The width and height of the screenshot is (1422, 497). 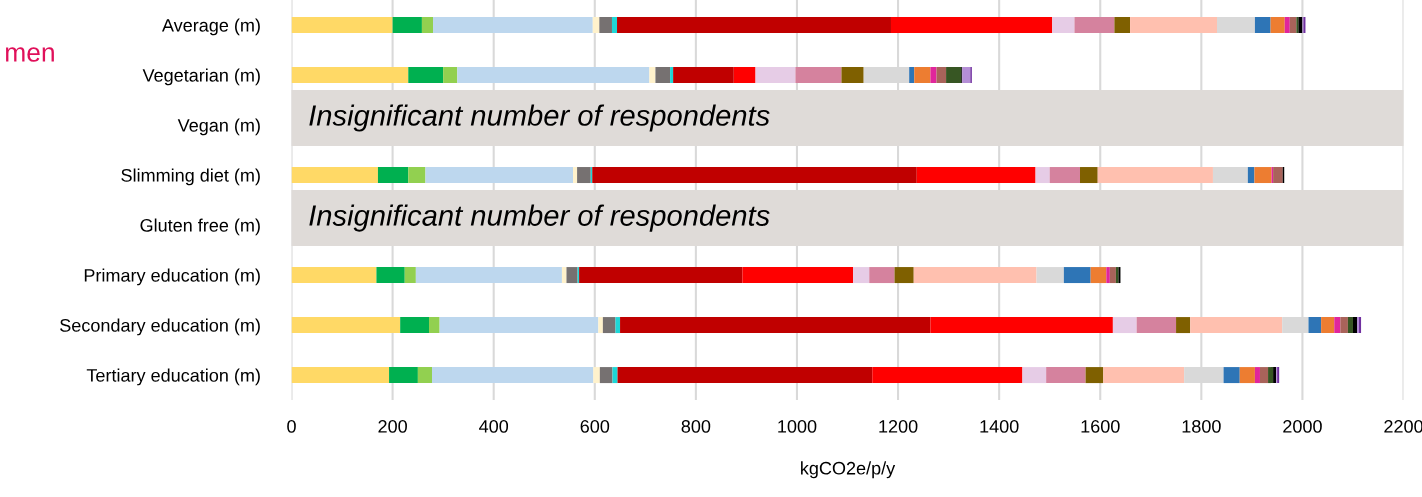 I want to click on x-tick-label: 1600, so click(x=1100, y=426).